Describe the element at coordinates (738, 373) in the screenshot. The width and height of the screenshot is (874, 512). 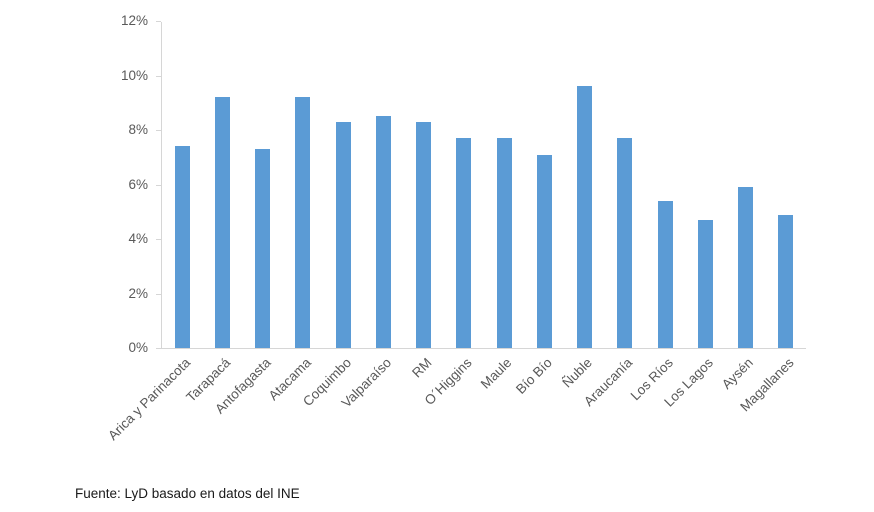
I see `x-category-label-14: Aysén` at that location.